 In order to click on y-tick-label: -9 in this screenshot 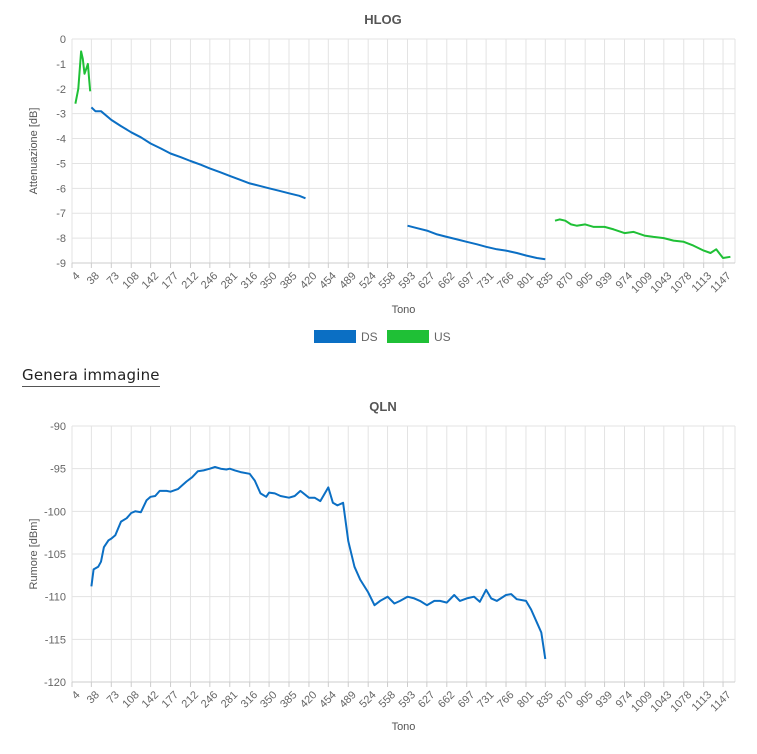, I will do `click(61, 264)`.